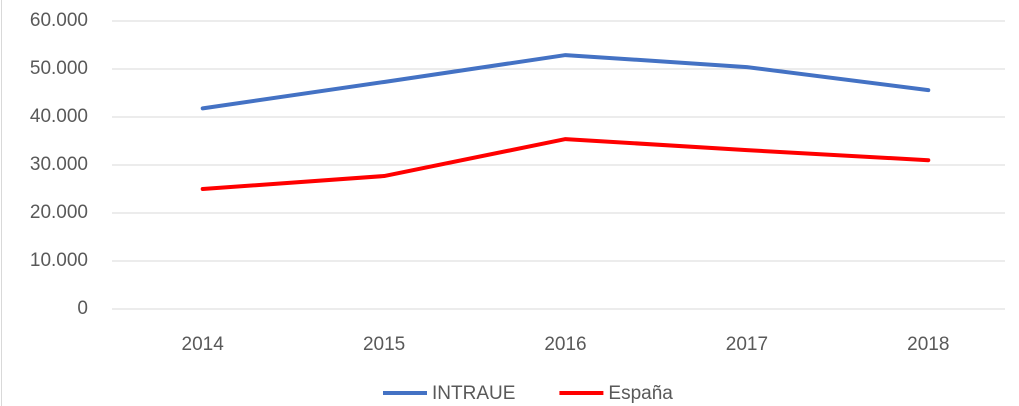  What do you see at coordinates (59, 116) in the screenshot?
I see `y-tick-label: 40.000` at bounding box center [59, 116].